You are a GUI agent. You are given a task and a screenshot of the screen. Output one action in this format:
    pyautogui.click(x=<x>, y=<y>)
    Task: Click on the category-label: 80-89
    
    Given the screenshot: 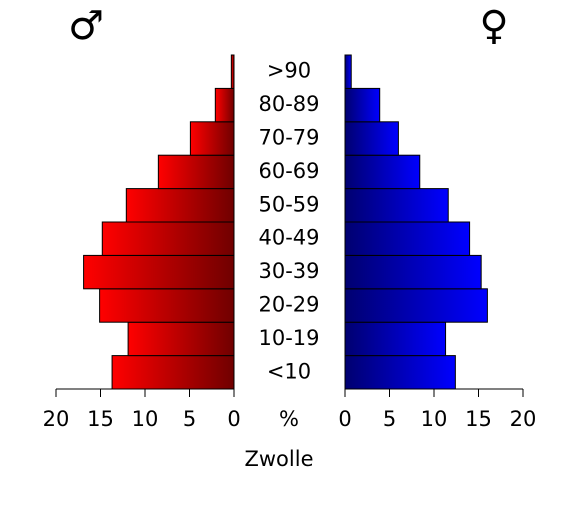 What is the action you would take?
    pyautogui.click(x=288, y=104)
    